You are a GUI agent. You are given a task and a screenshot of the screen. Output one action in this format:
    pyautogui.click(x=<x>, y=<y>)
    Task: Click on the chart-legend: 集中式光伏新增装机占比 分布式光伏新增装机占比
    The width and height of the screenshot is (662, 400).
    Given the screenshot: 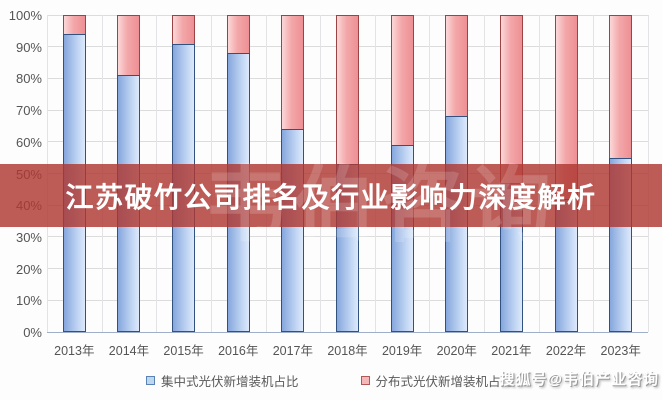 What is the action you would take?
    pyautogui.click(x=329, y=380)
    